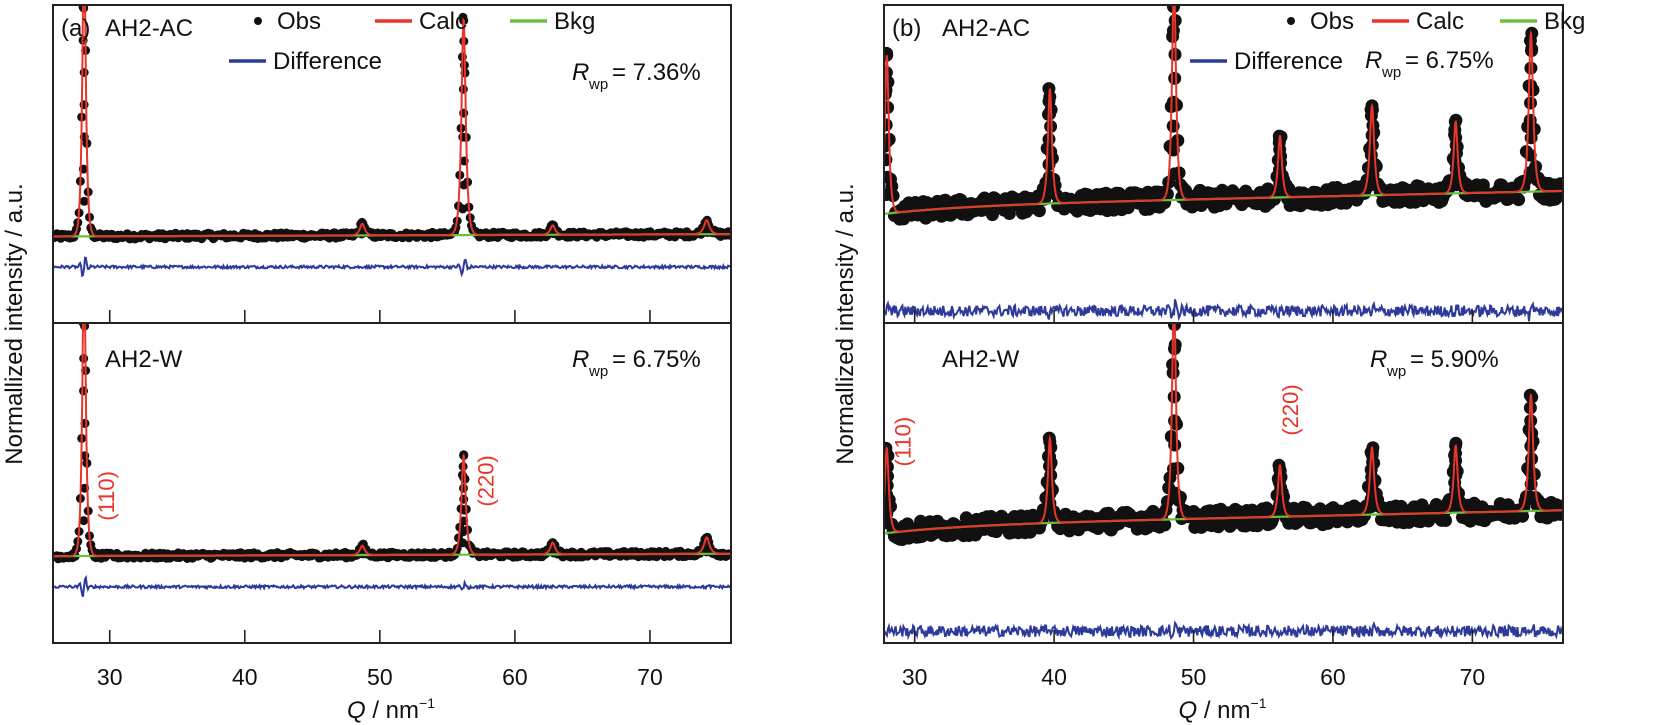 This screenshot has width=1654, height=725. I want to click on x-tick-label: 30, so click(110, 677).